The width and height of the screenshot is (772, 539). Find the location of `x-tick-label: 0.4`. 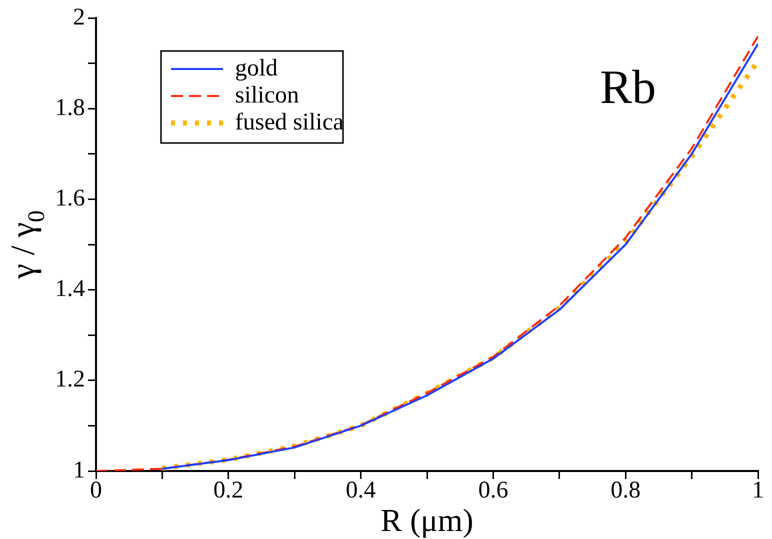

x-tick-label: 0.4 is located at coordinates (361, 490).